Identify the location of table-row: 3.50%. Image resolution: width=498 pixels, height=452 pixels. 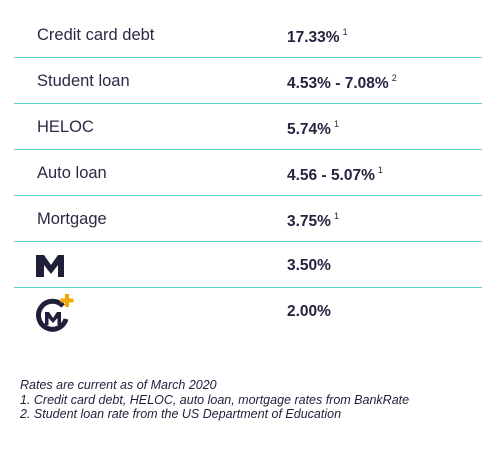
(248, 265).